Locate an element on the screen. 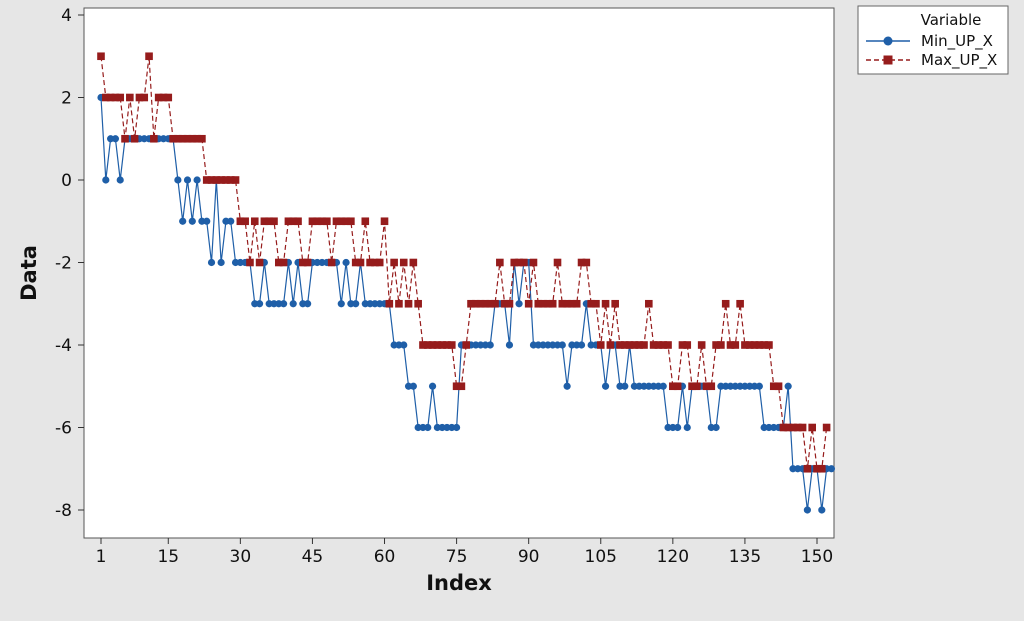 This screenshot has height=621, width=1024. y-axis-title: Data is located at coordinates (29, 273).